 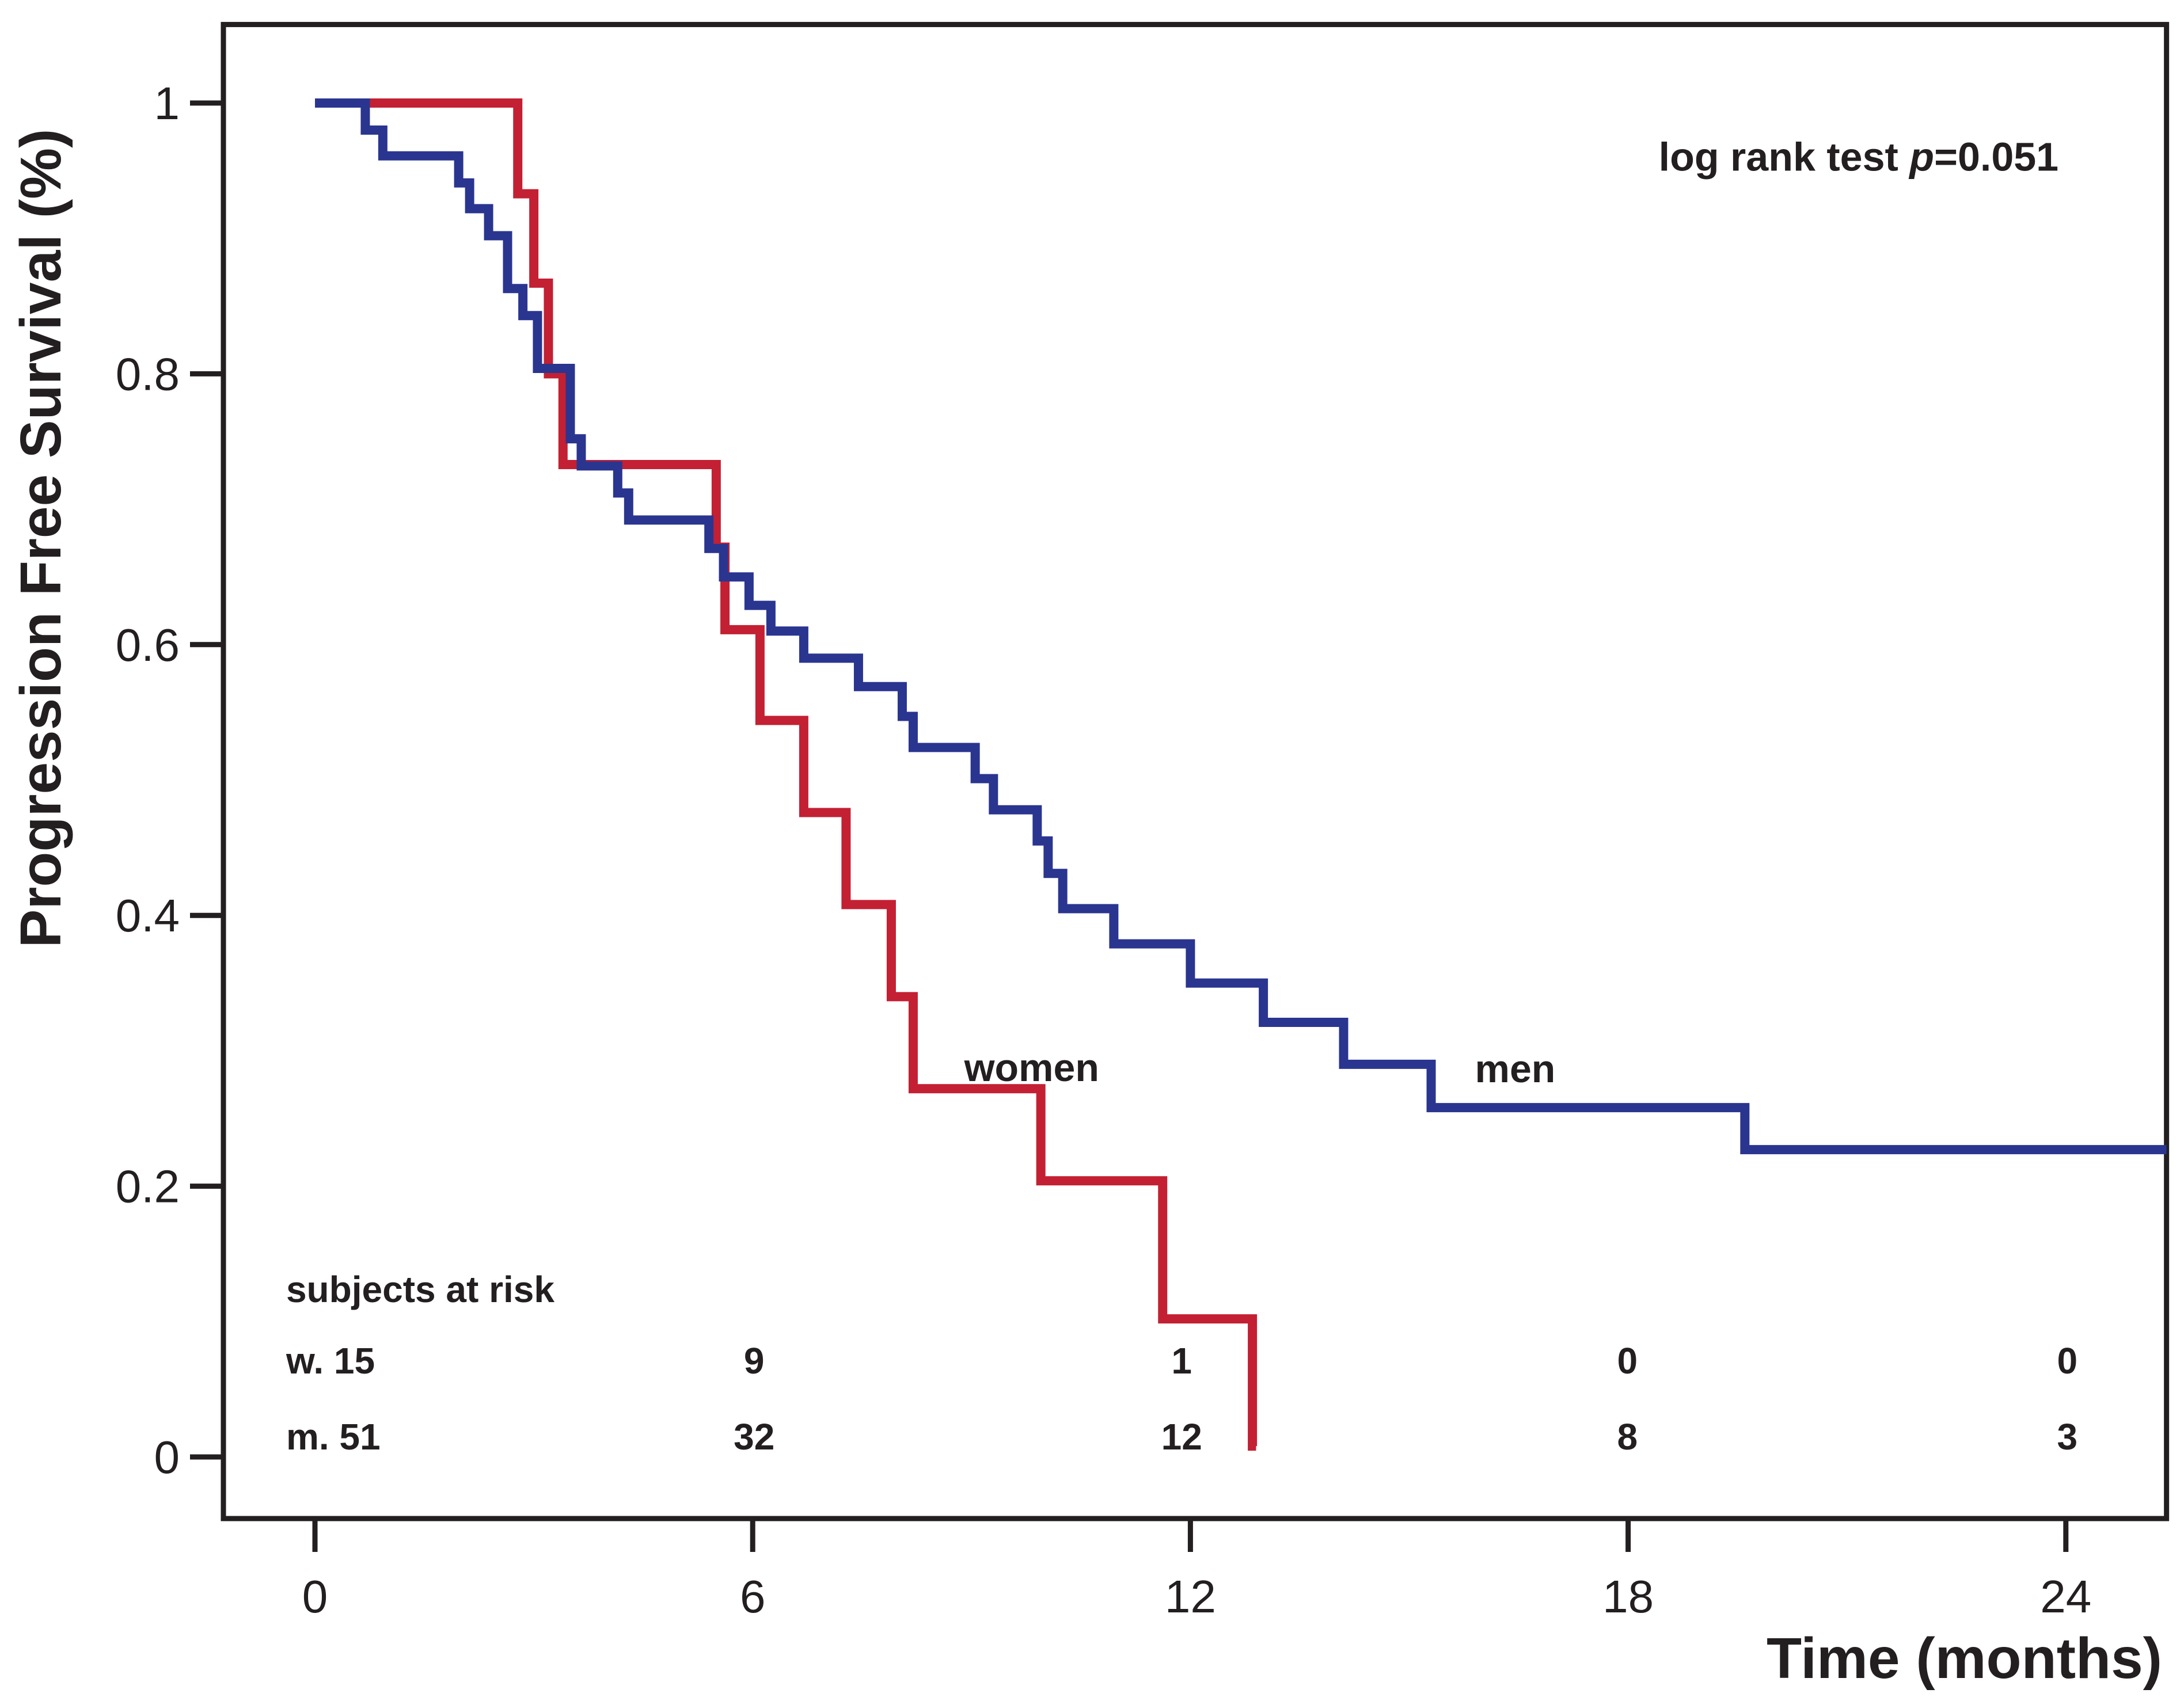 I want to click on men-series-label: men, so click(x=1515, y=1069).